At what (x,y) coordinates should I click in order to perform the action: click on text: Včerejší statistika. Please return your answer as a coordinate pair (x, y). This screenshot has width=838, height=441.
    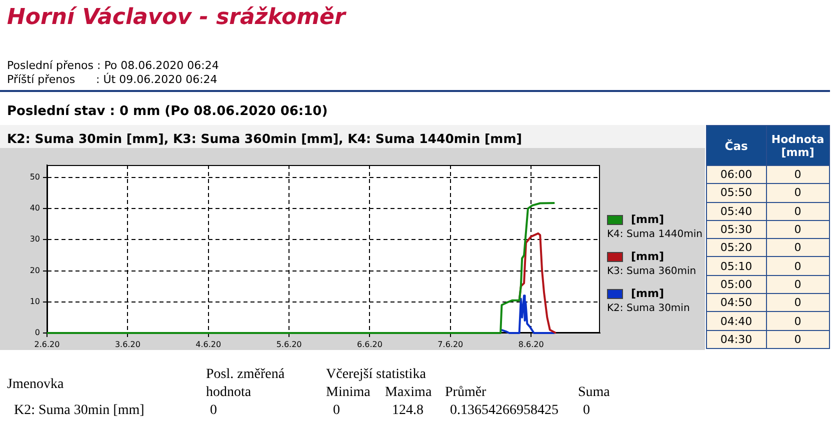
    Looking at the image, I should click on (376, 375).